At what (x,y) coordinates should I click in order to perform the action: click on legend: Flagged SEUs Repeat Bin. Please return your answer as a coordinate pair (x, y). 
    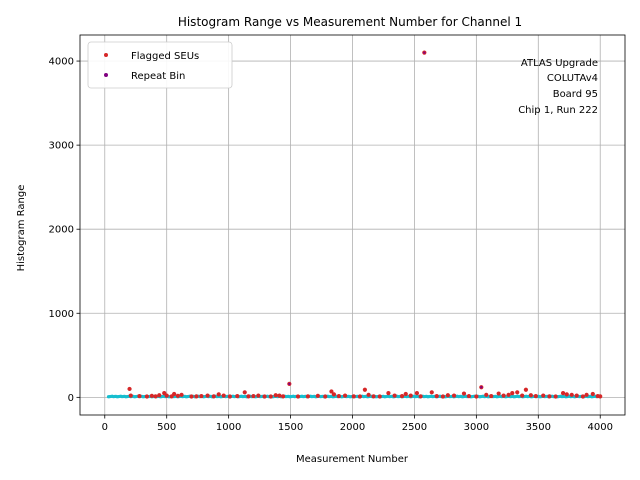
    Looking at the image, I should click on (160, 65).